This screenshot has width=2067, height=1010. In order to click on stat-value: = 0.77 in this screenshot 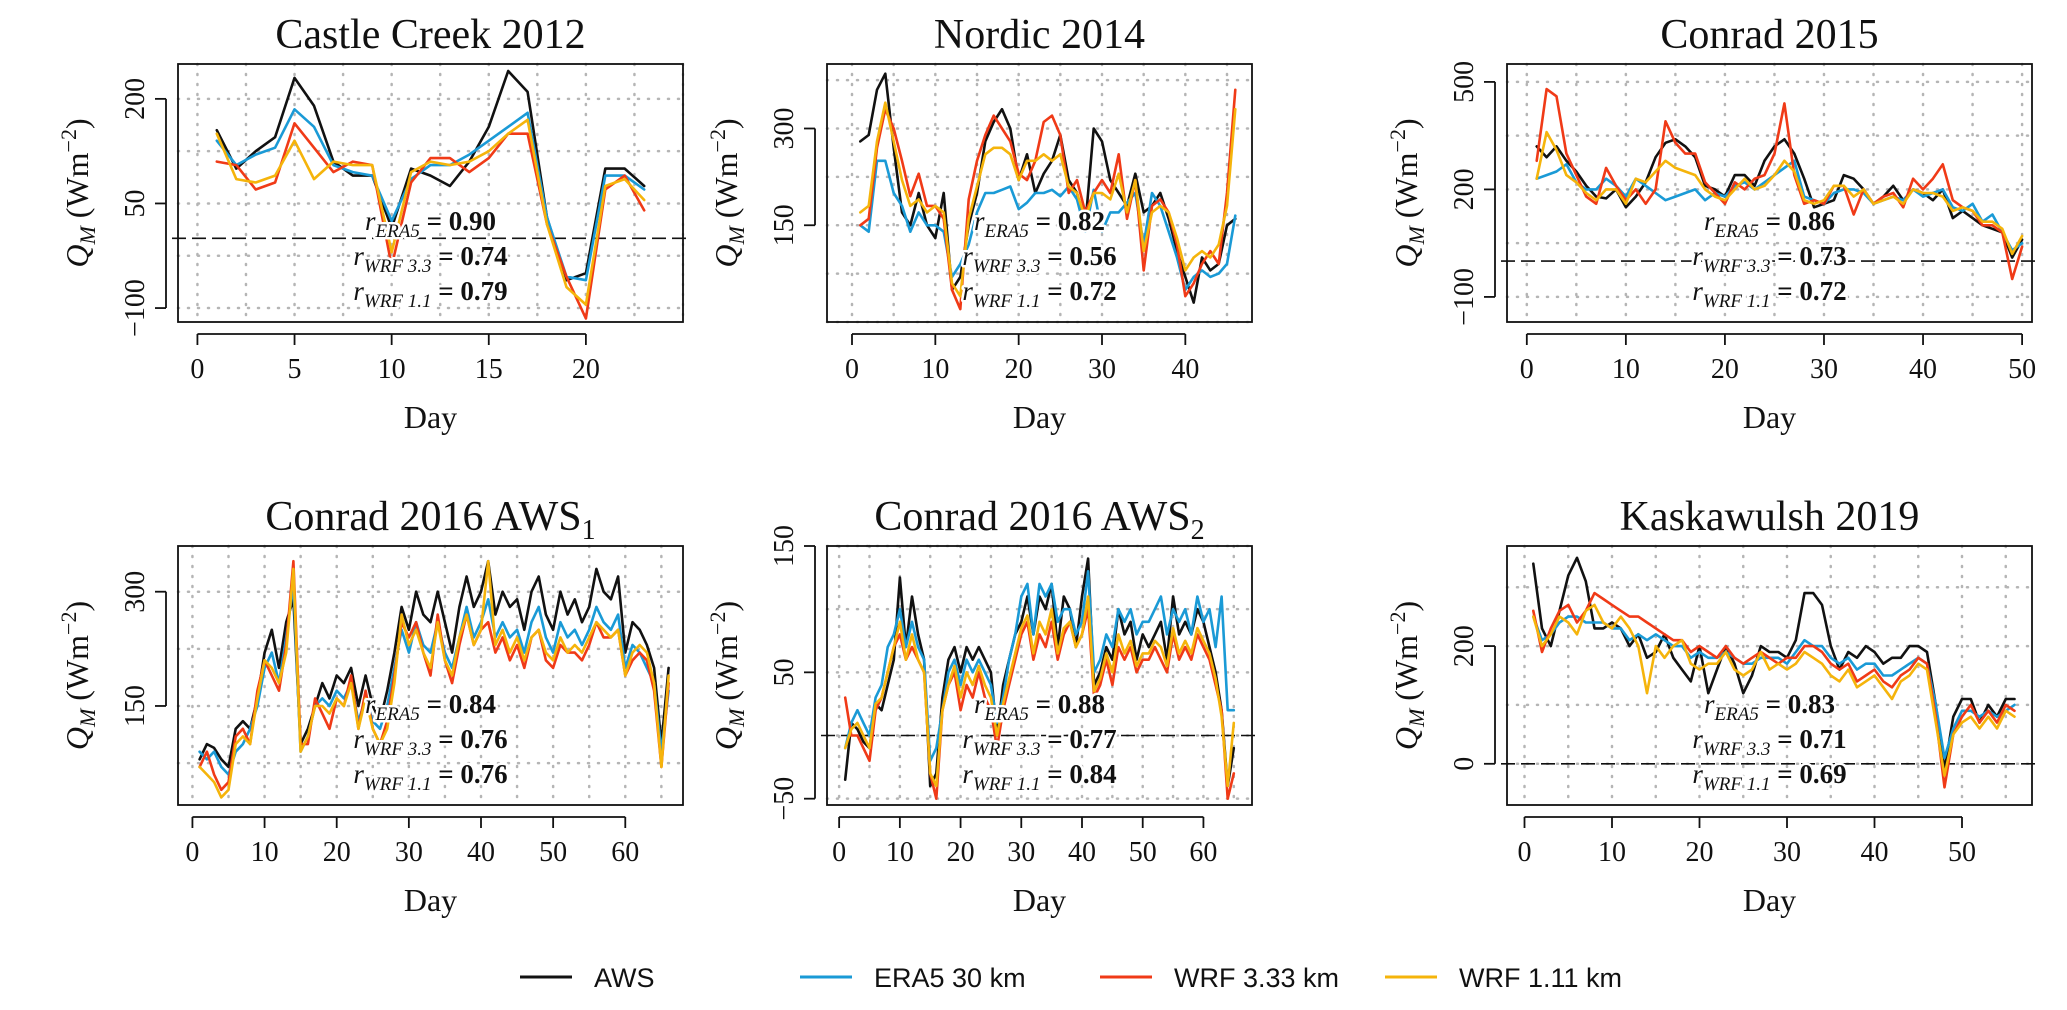, I will do `click(1078, 739)`.